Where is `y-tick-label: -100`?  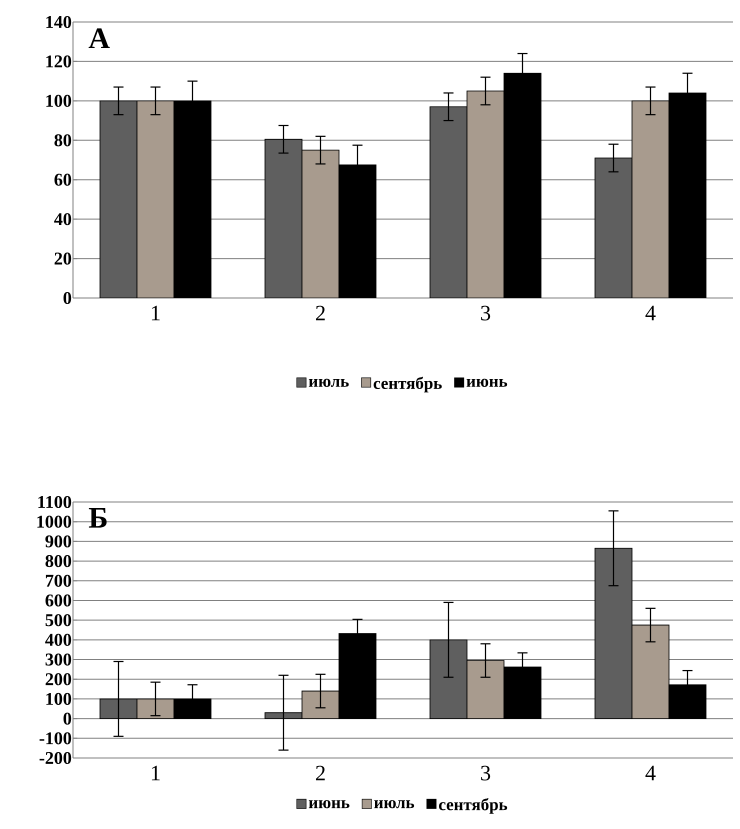 y-tick-label: -100 is located at coordinates (56, 738).